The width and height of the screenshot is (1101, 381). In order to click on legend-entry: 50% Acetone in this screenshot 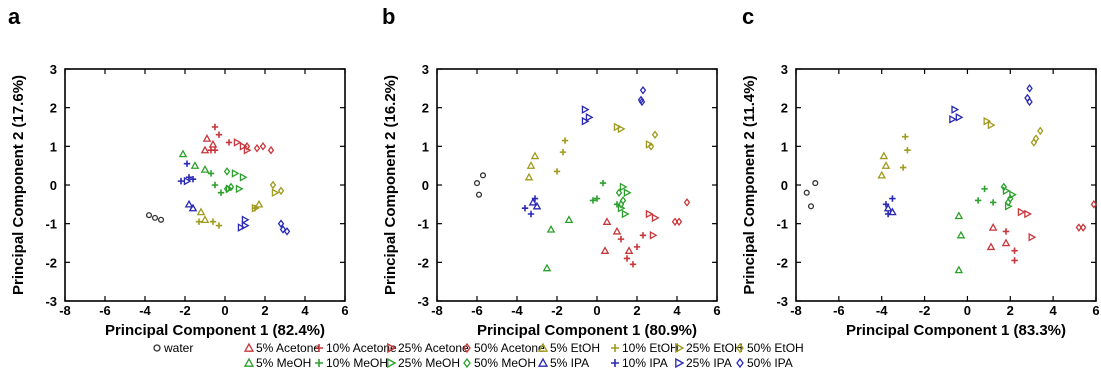, I will do `click(504, 348)`.